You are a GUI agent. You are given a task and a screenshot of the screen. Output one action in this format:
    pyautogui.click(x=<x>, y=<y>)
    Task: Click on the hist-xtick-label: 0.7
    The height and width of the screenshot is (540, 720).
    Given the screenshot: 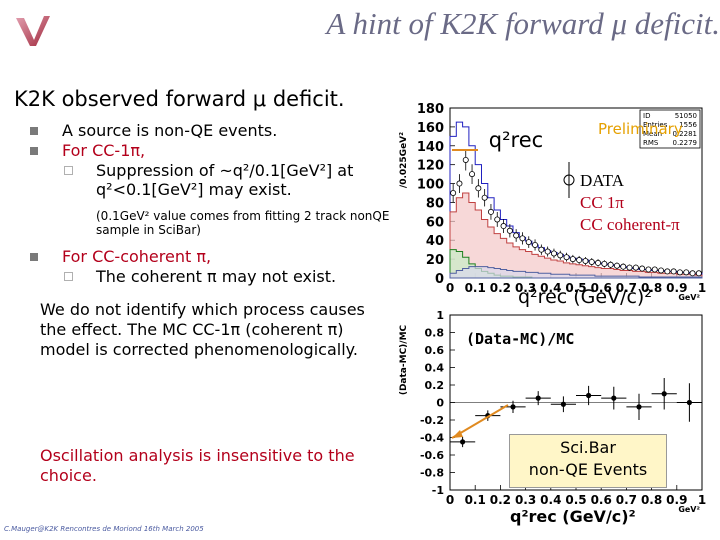 What is the action you would take?
    pyautogui.click(x=626, y=288)
    